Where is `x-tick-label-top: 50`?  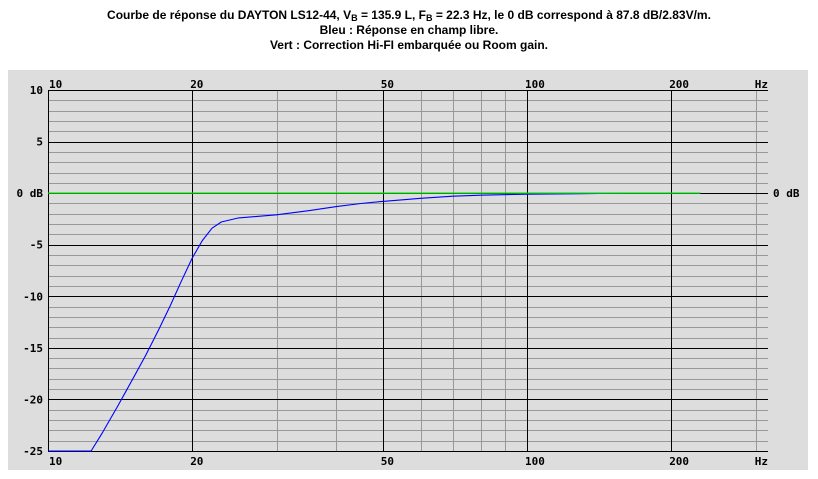
x-tick-label-top: 50 is located at coordinates (387, 84).